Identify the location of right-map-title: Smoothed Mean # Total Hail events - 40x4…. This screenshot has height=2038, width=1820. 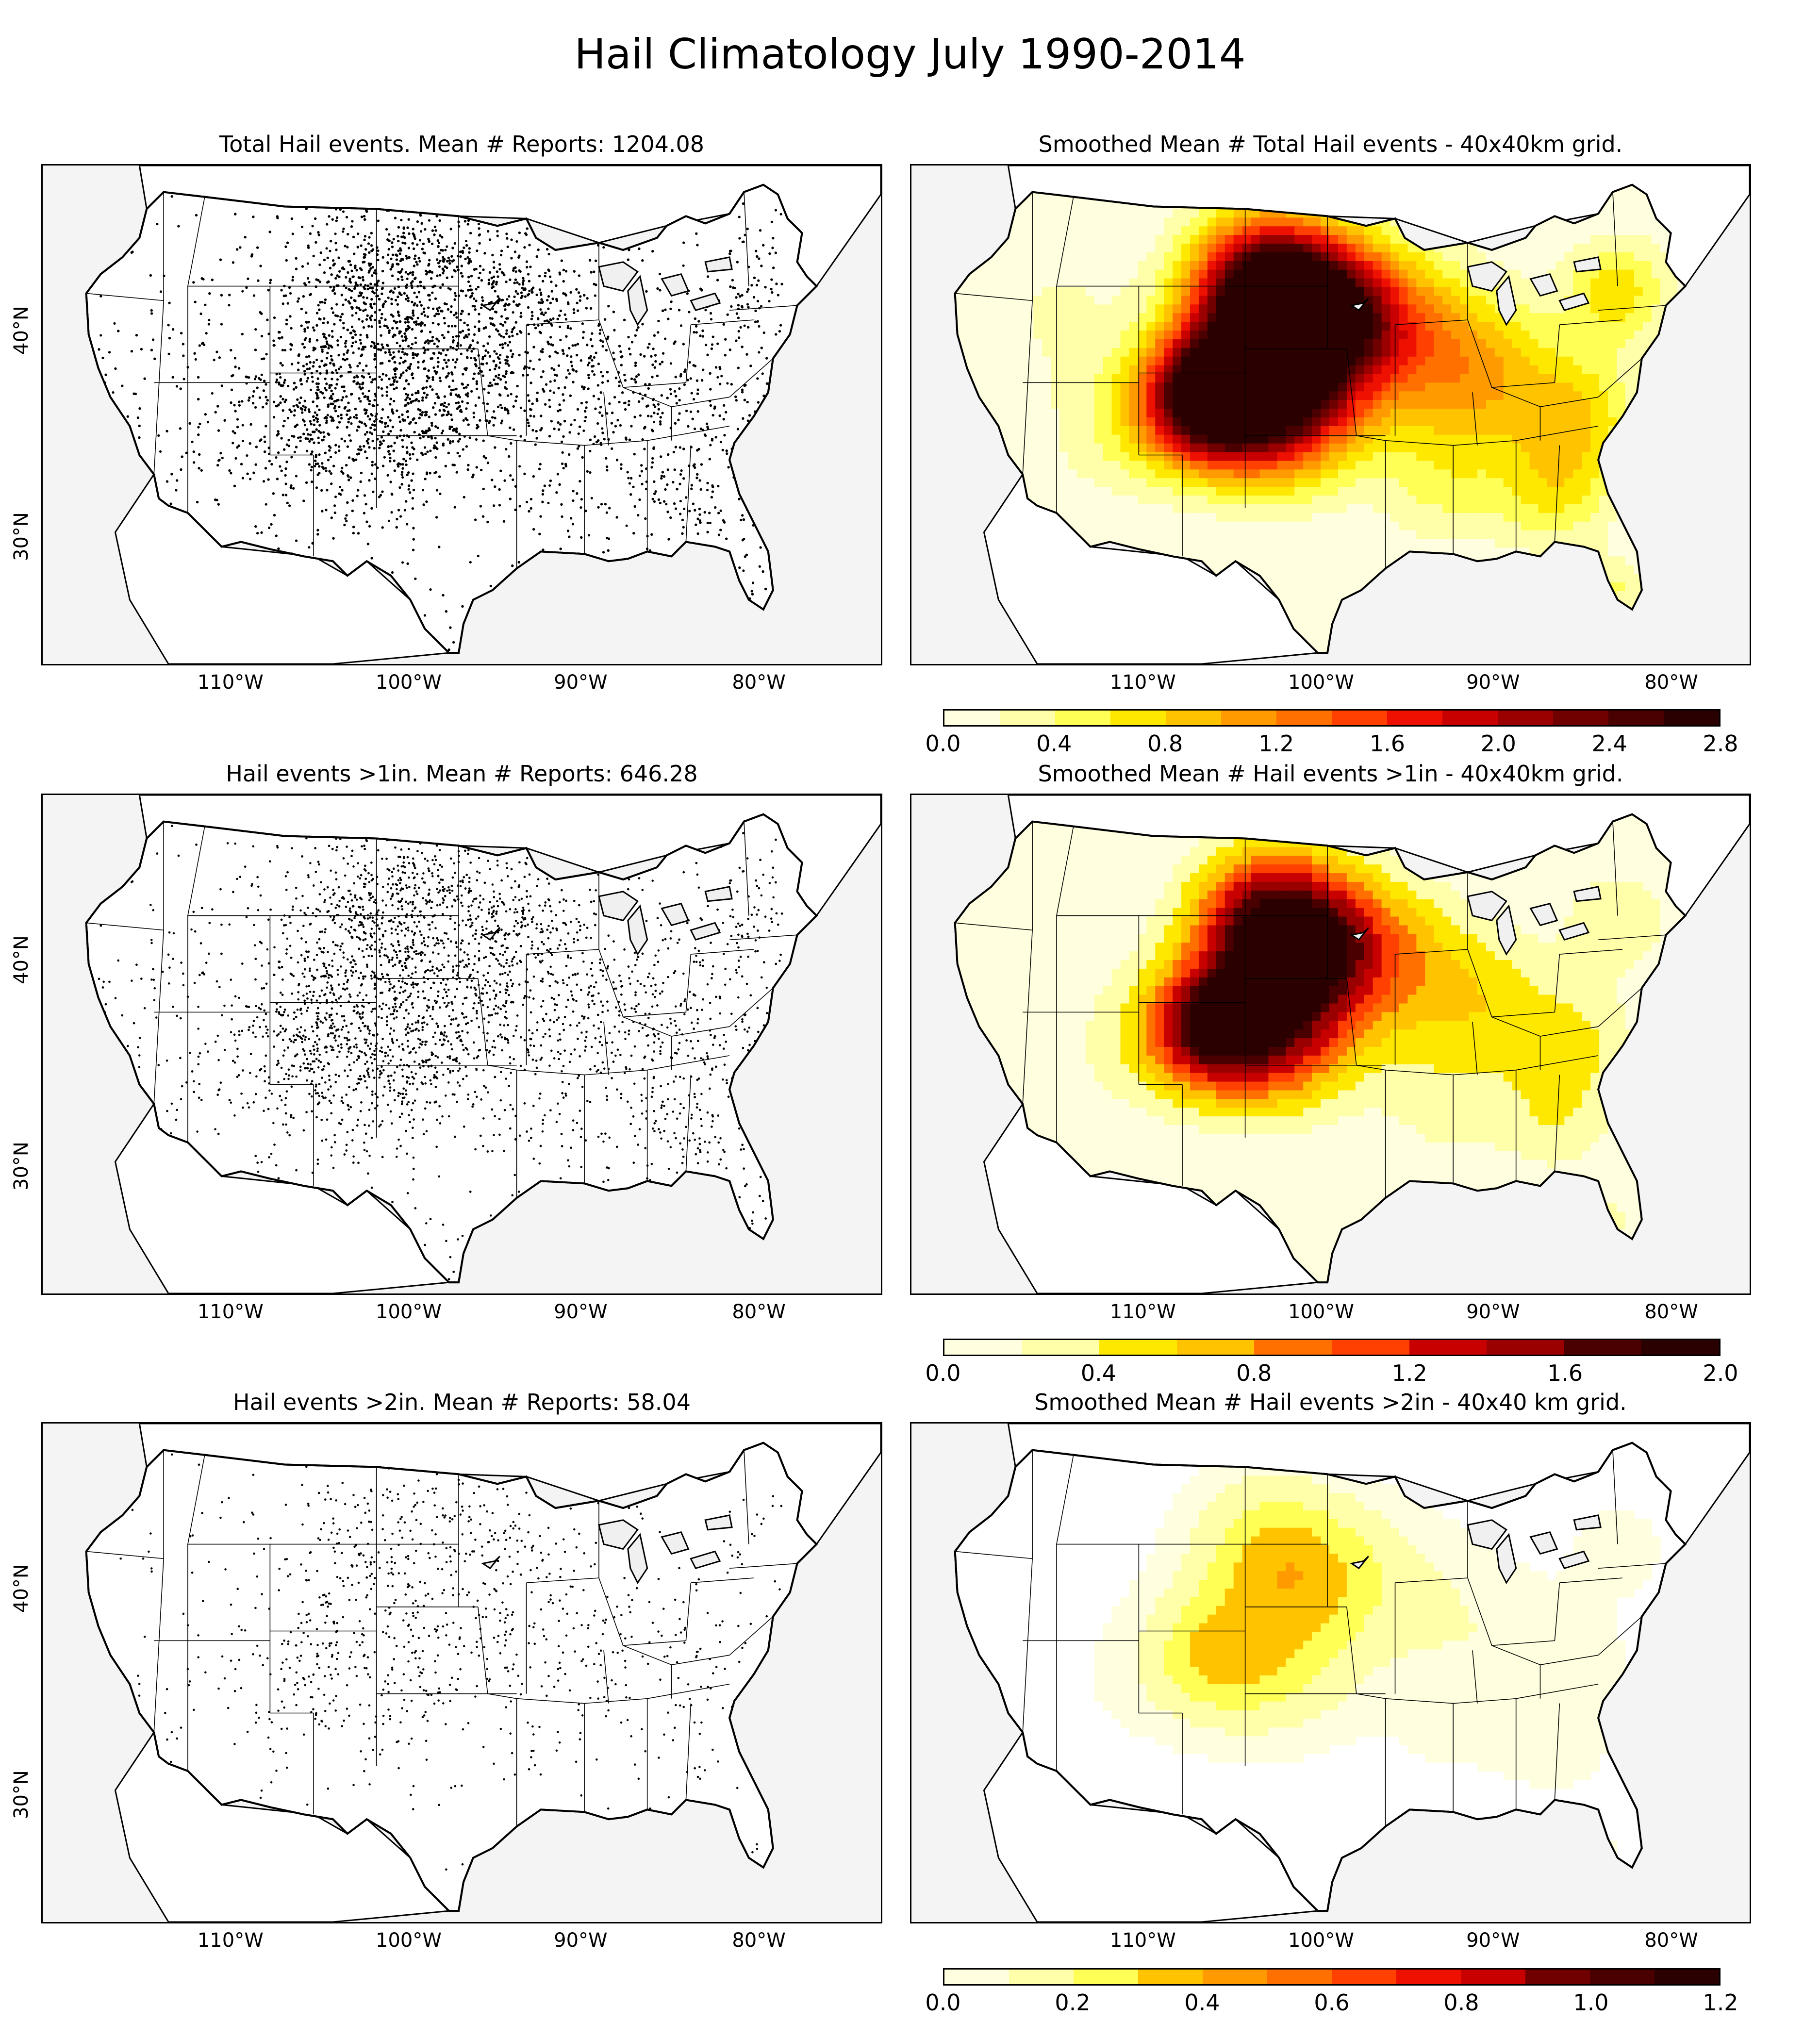
(1330, 144).